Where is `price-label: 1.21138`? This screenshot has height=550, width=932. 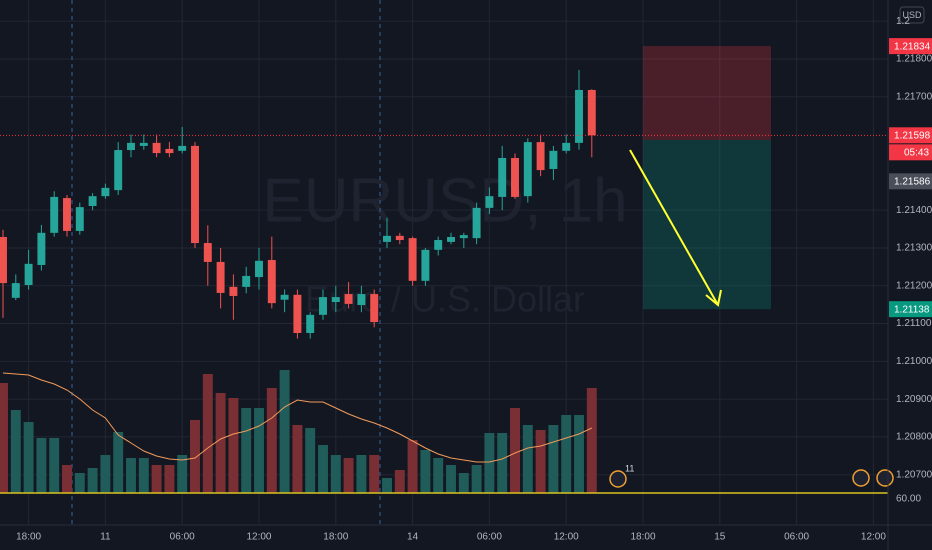
price-label: 1.21138 is located at coordinates (912, 309).